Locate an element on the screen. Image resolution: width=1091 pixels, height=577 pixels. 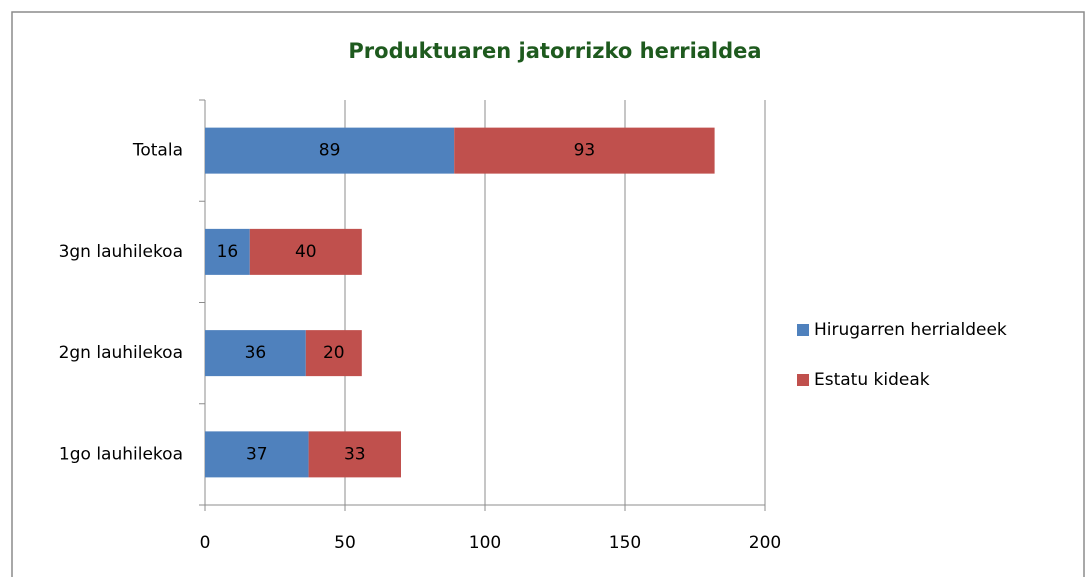
data-label: 89 is located at coordinates (330, 151).